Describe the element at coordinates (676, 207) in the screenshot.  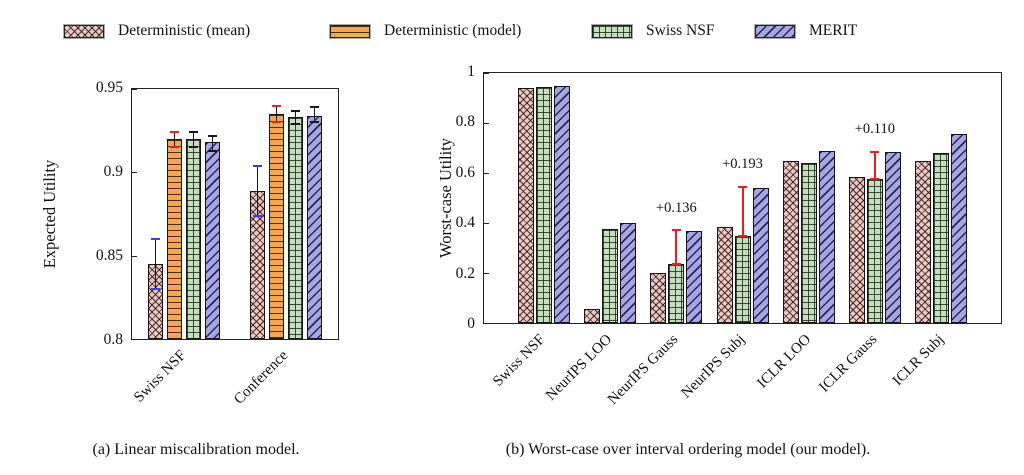
I see `annotation: +0.136` at that location.